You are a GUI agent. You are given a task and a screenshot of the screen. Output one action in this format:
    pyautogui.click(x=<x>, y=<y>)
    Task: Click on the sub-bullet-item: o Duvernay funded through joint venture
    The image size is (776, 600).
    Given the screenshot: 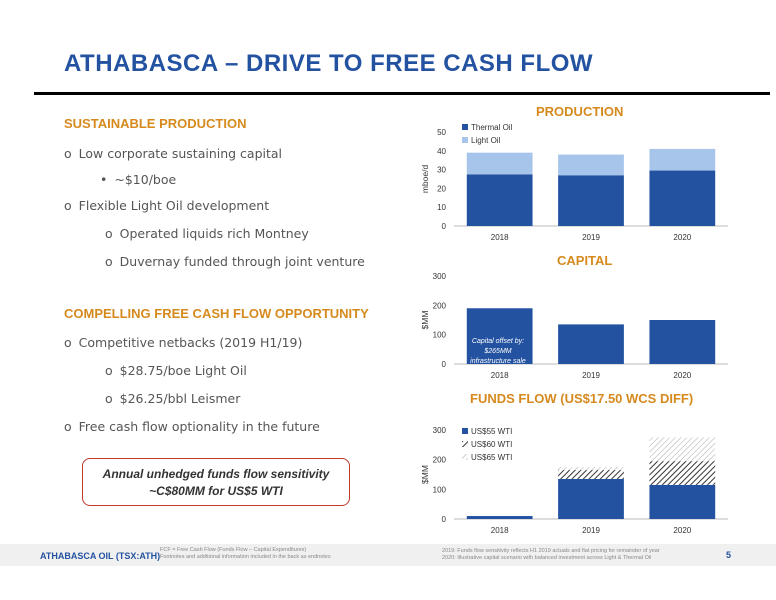 What is the action you would take?
    pyautogui.click(x=235, y=261)
    